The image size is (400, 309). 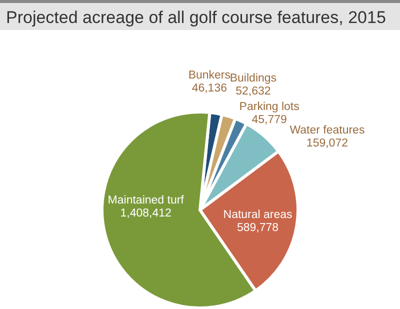 I want to click on data-label: 45,779, so click(x=269, y=120).